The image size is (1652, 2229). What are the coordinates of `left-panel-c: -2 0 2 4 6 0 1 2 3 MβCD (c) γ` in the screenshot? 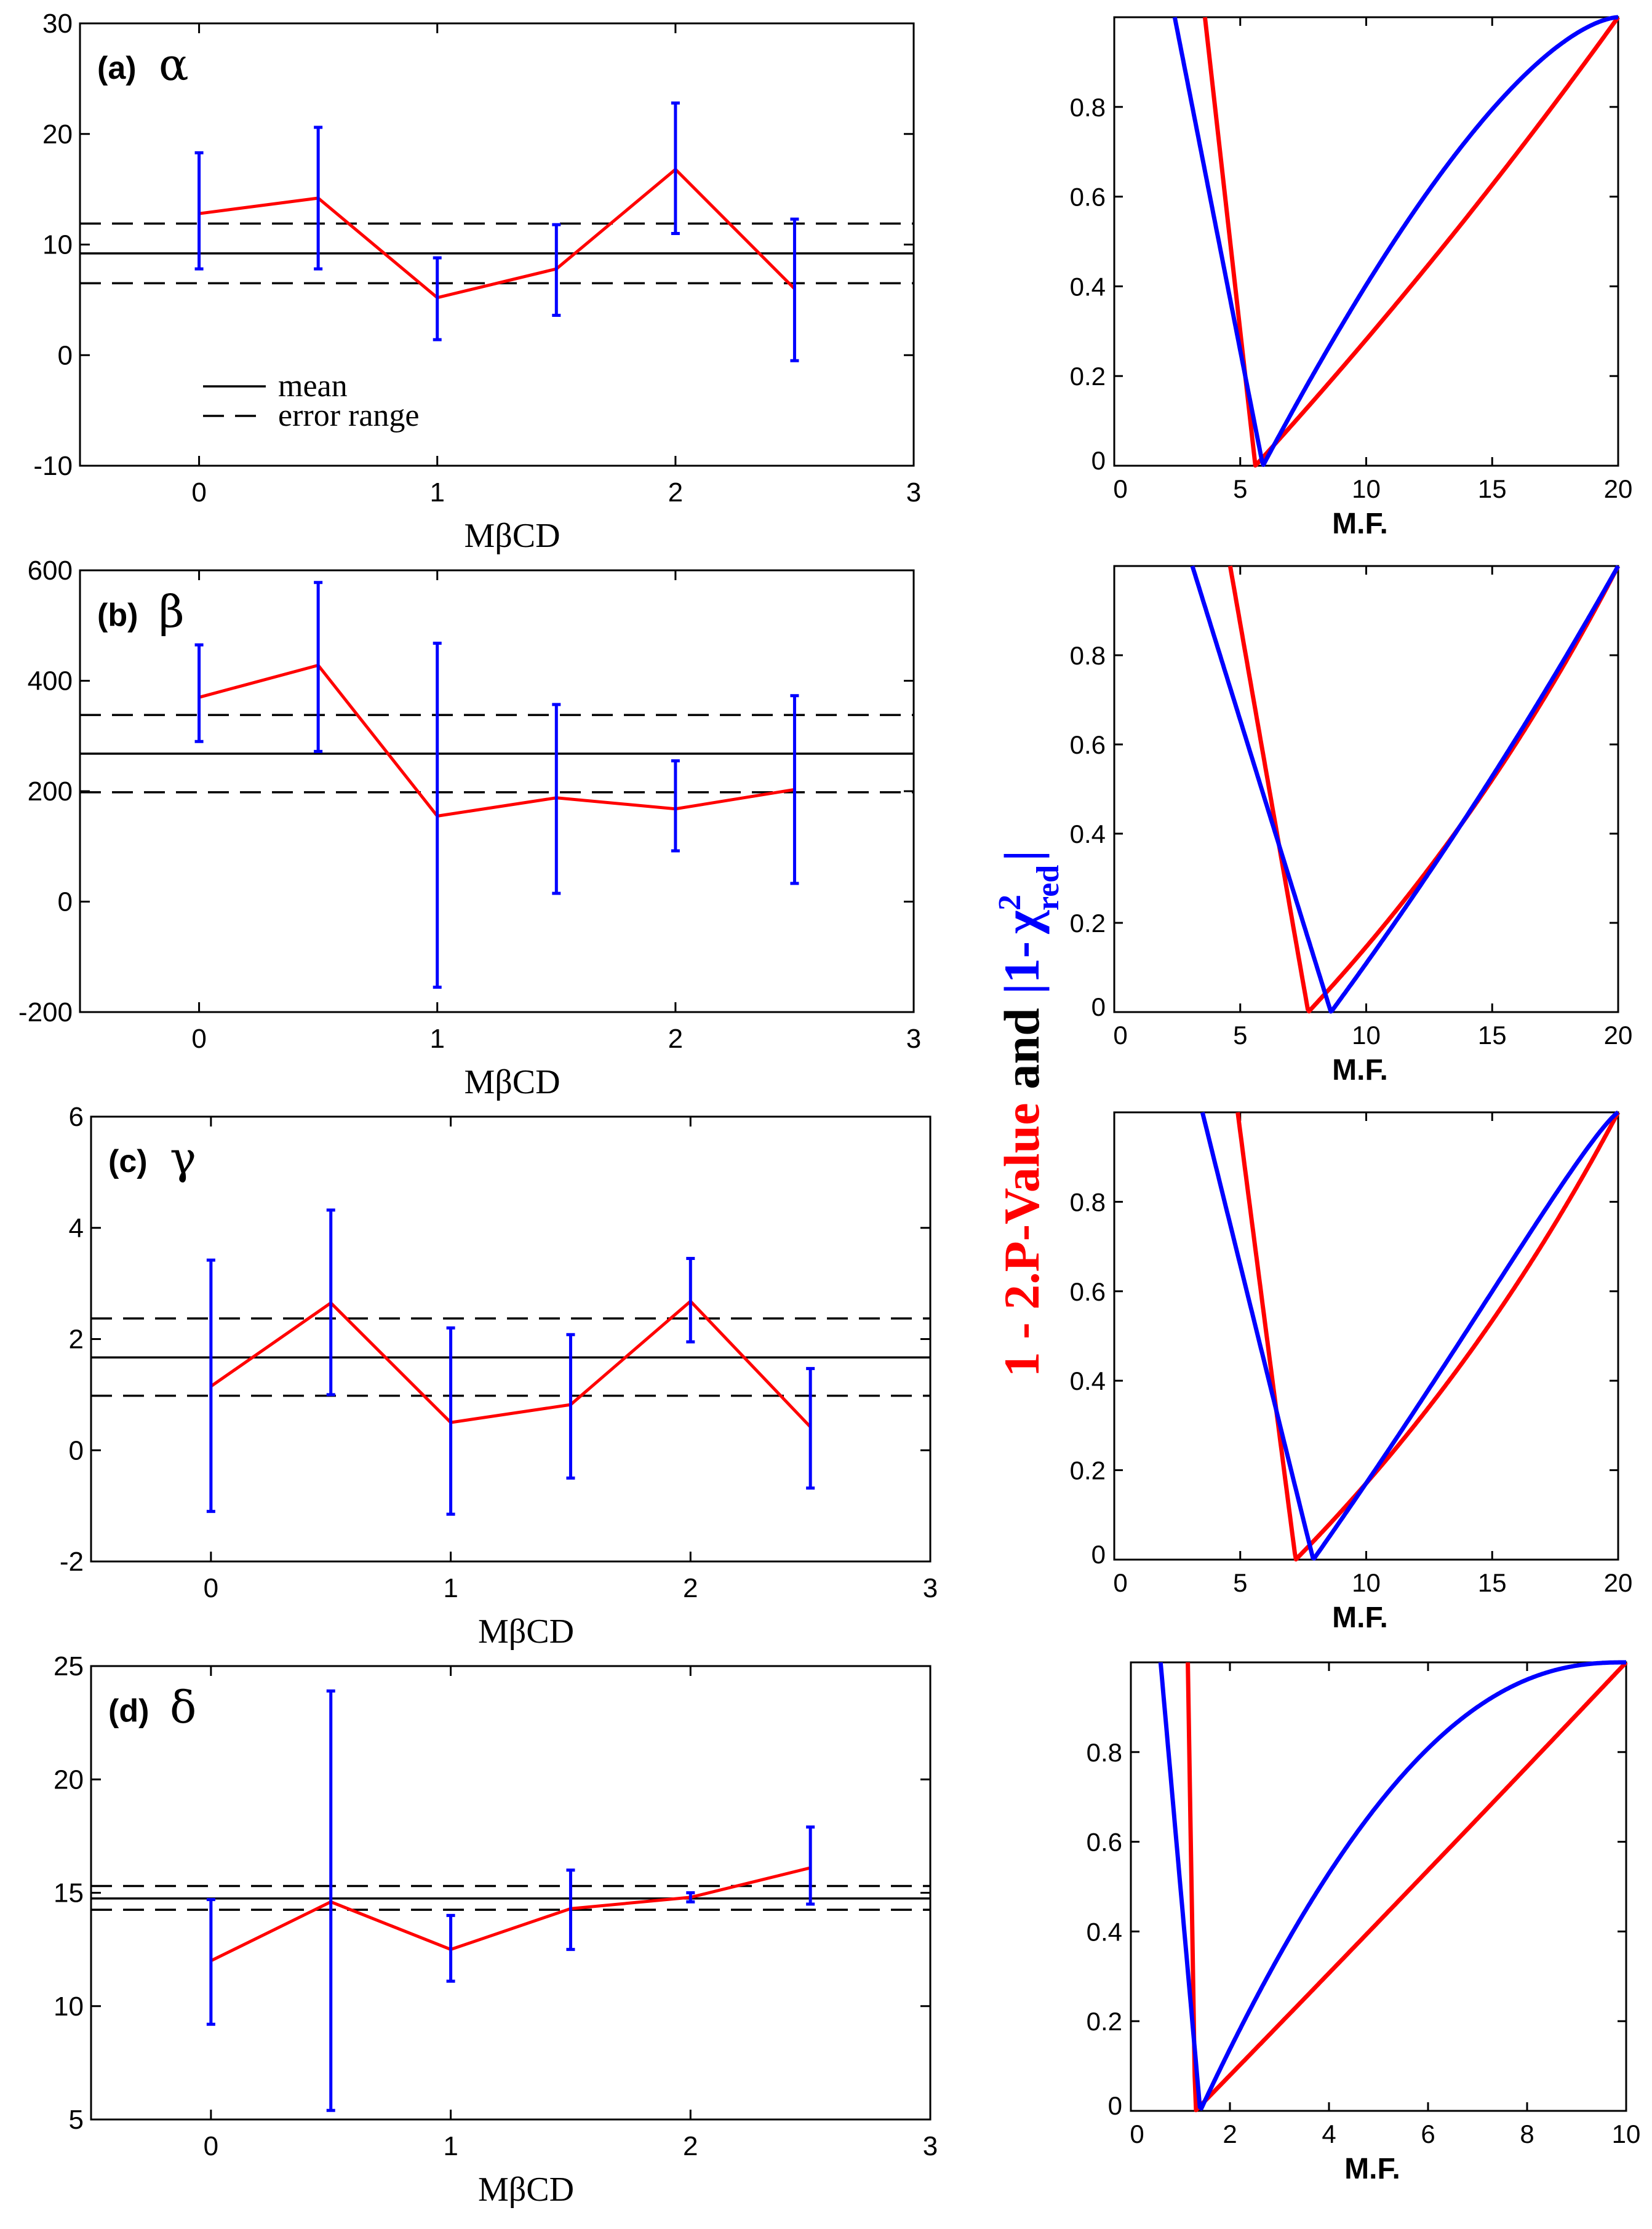 It's located at (499, 1376).